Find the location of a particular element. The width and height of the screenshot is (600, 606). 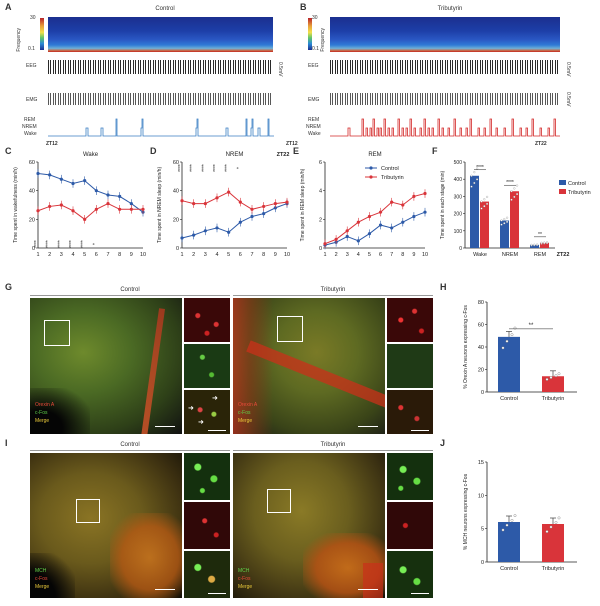

chart-C-line-control is located at coordinates (90, 192).